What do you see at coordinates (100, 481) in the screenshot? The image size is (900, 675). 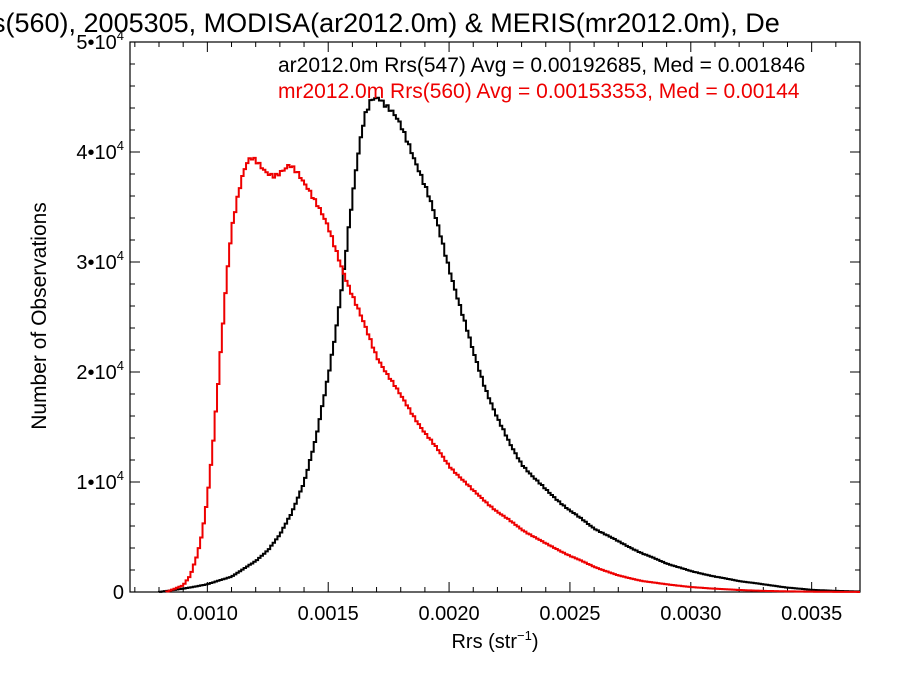 I see `y-tick-label: 1•104` at bounding box center [100, 481].